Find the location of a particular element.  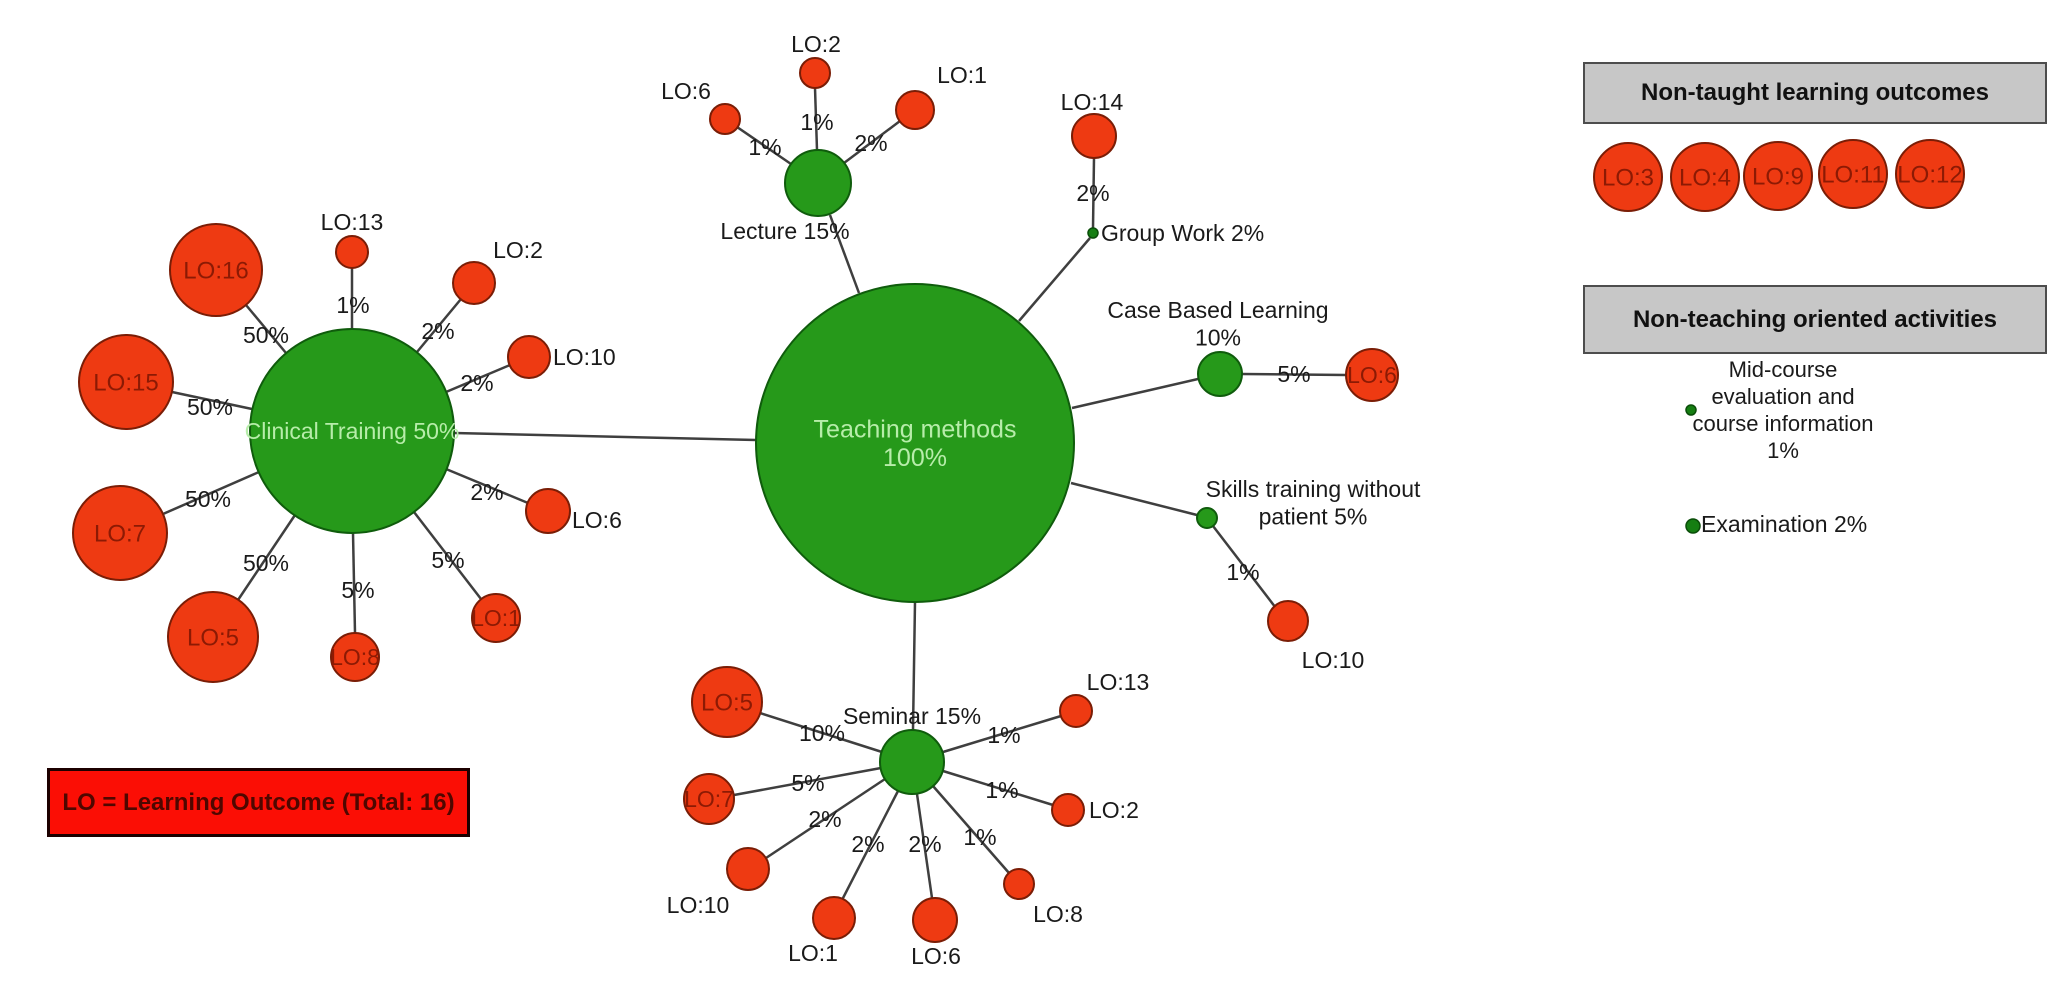

edge-lecture-lo1 is located at coordinates (872, 142).